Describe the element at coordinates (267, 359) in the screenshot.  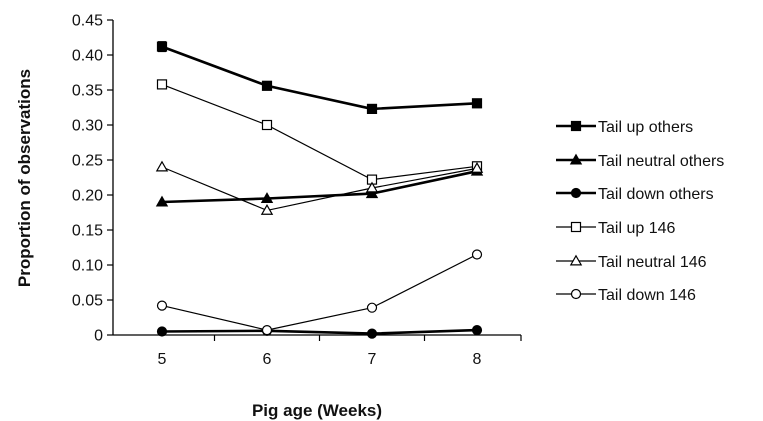
I see `x-tick-label: 6` at that location.